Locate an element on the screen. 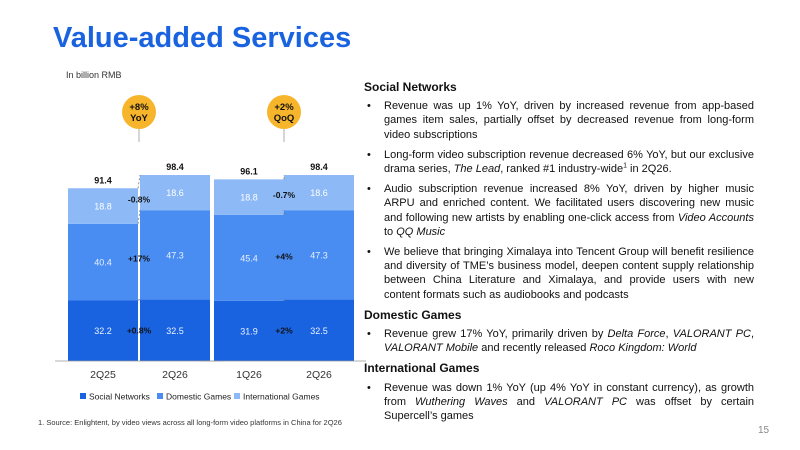  bar-value-label: 32.2 is located at coordinates (103, 331).